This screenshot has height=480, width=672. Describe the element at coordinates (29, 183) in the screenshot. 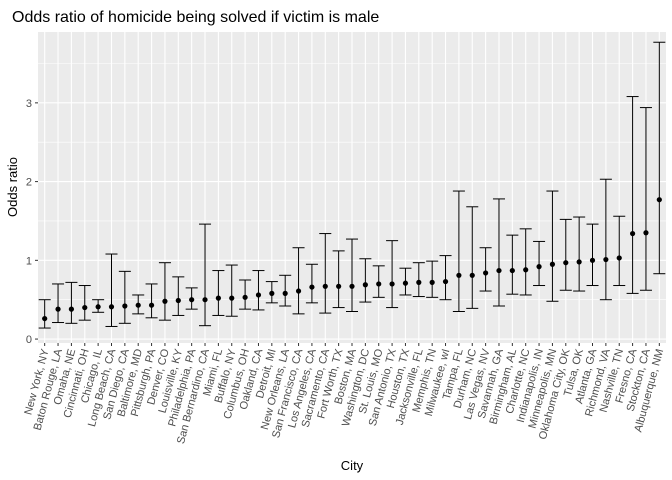

I see `y-tick-label: 2` at that location.